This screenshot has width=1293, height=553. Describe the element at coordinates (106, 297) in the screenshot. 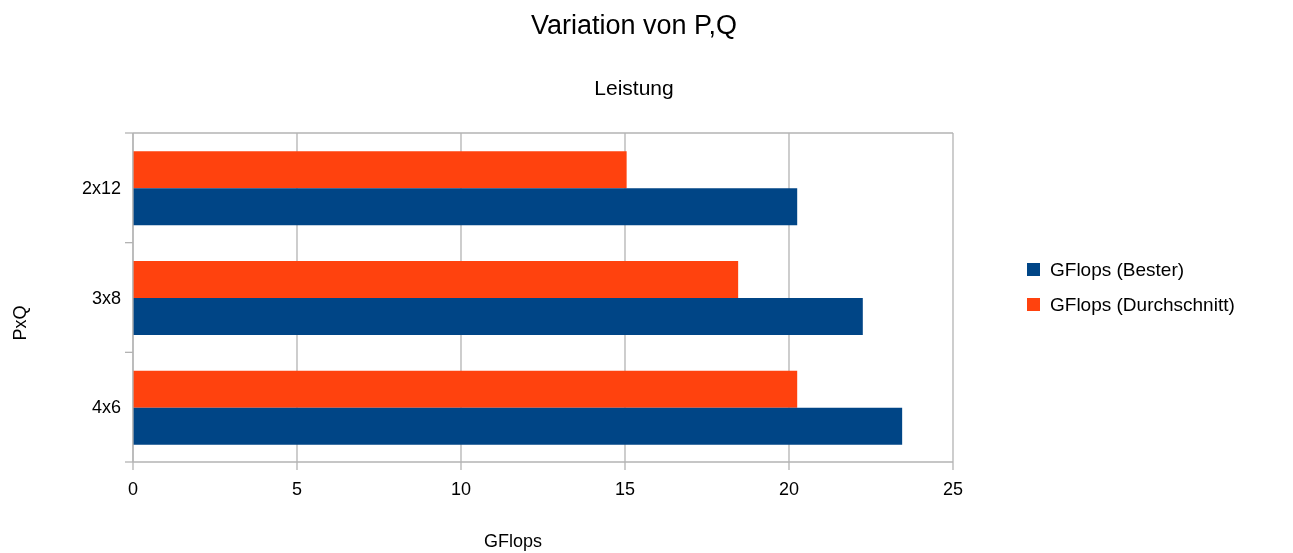

I see `y-tick-label: 3x8` at that location.